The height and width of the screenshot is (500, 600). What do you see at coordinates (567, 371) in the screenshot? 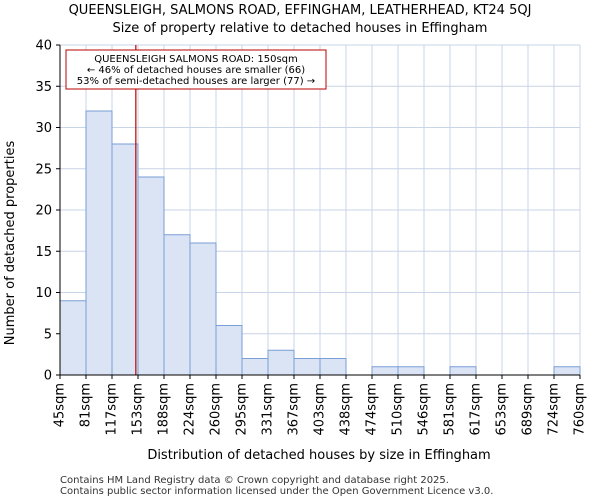
I see `bar-724sqm` at bounding box center [567, 371].